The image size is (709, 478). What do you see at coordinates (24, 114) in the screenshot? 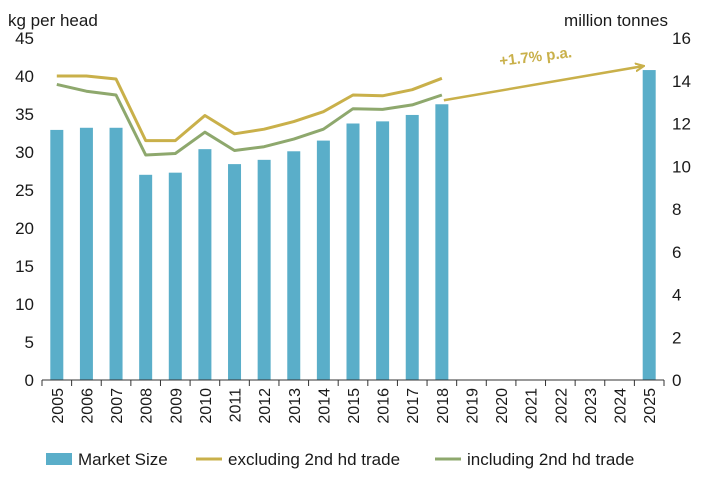
I see `y-left-tick-label: 35` at bounding box center [24, 114].